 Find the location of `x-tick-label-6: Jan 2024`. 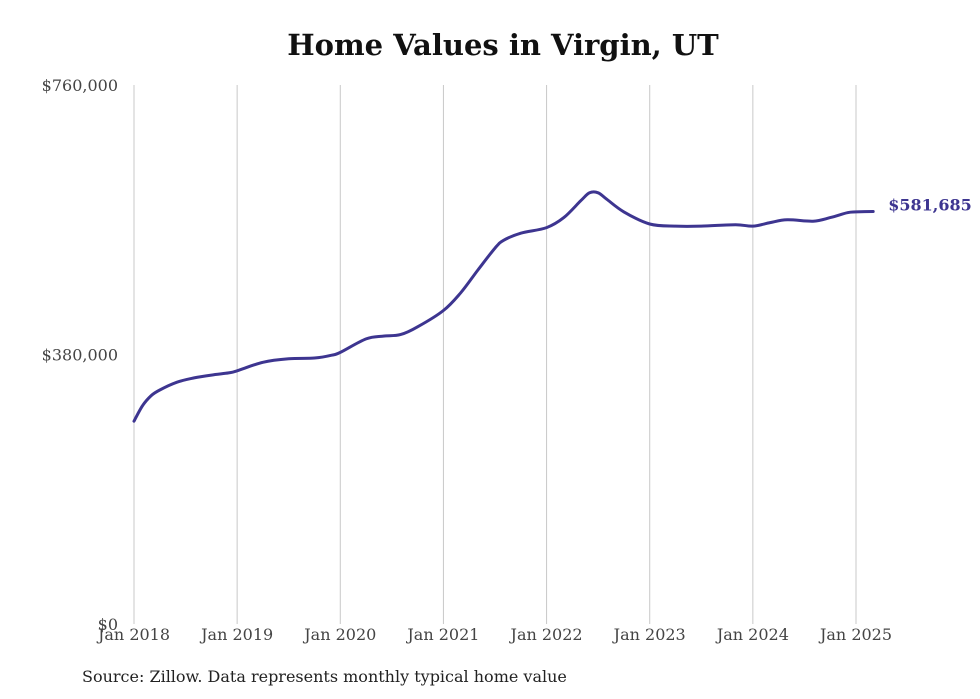

x-tick-label-6: Jan 2024 is located at coordinates (752, 634).